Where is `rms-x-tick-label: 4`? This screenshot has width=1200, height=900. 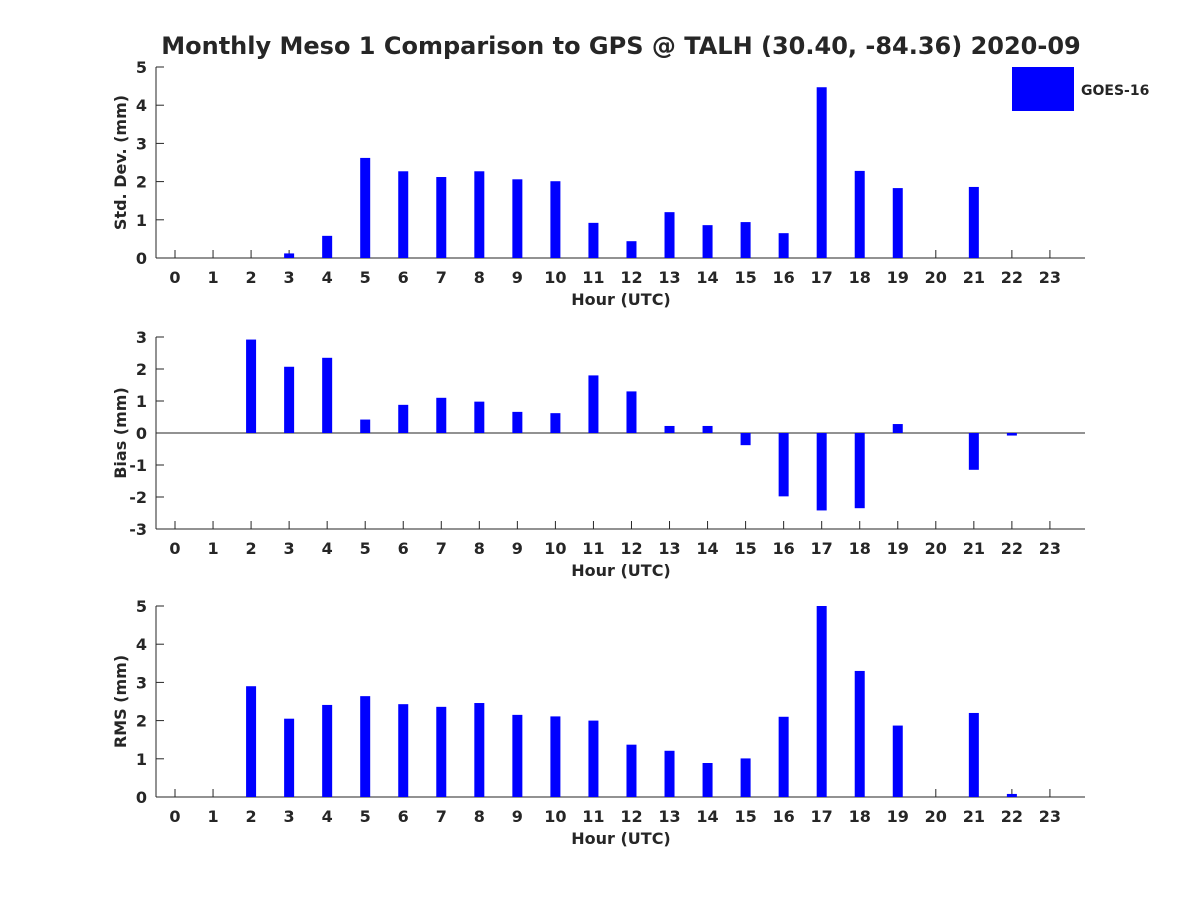 rms-x-tick-label: 4 is located at coordinates (327, 816).